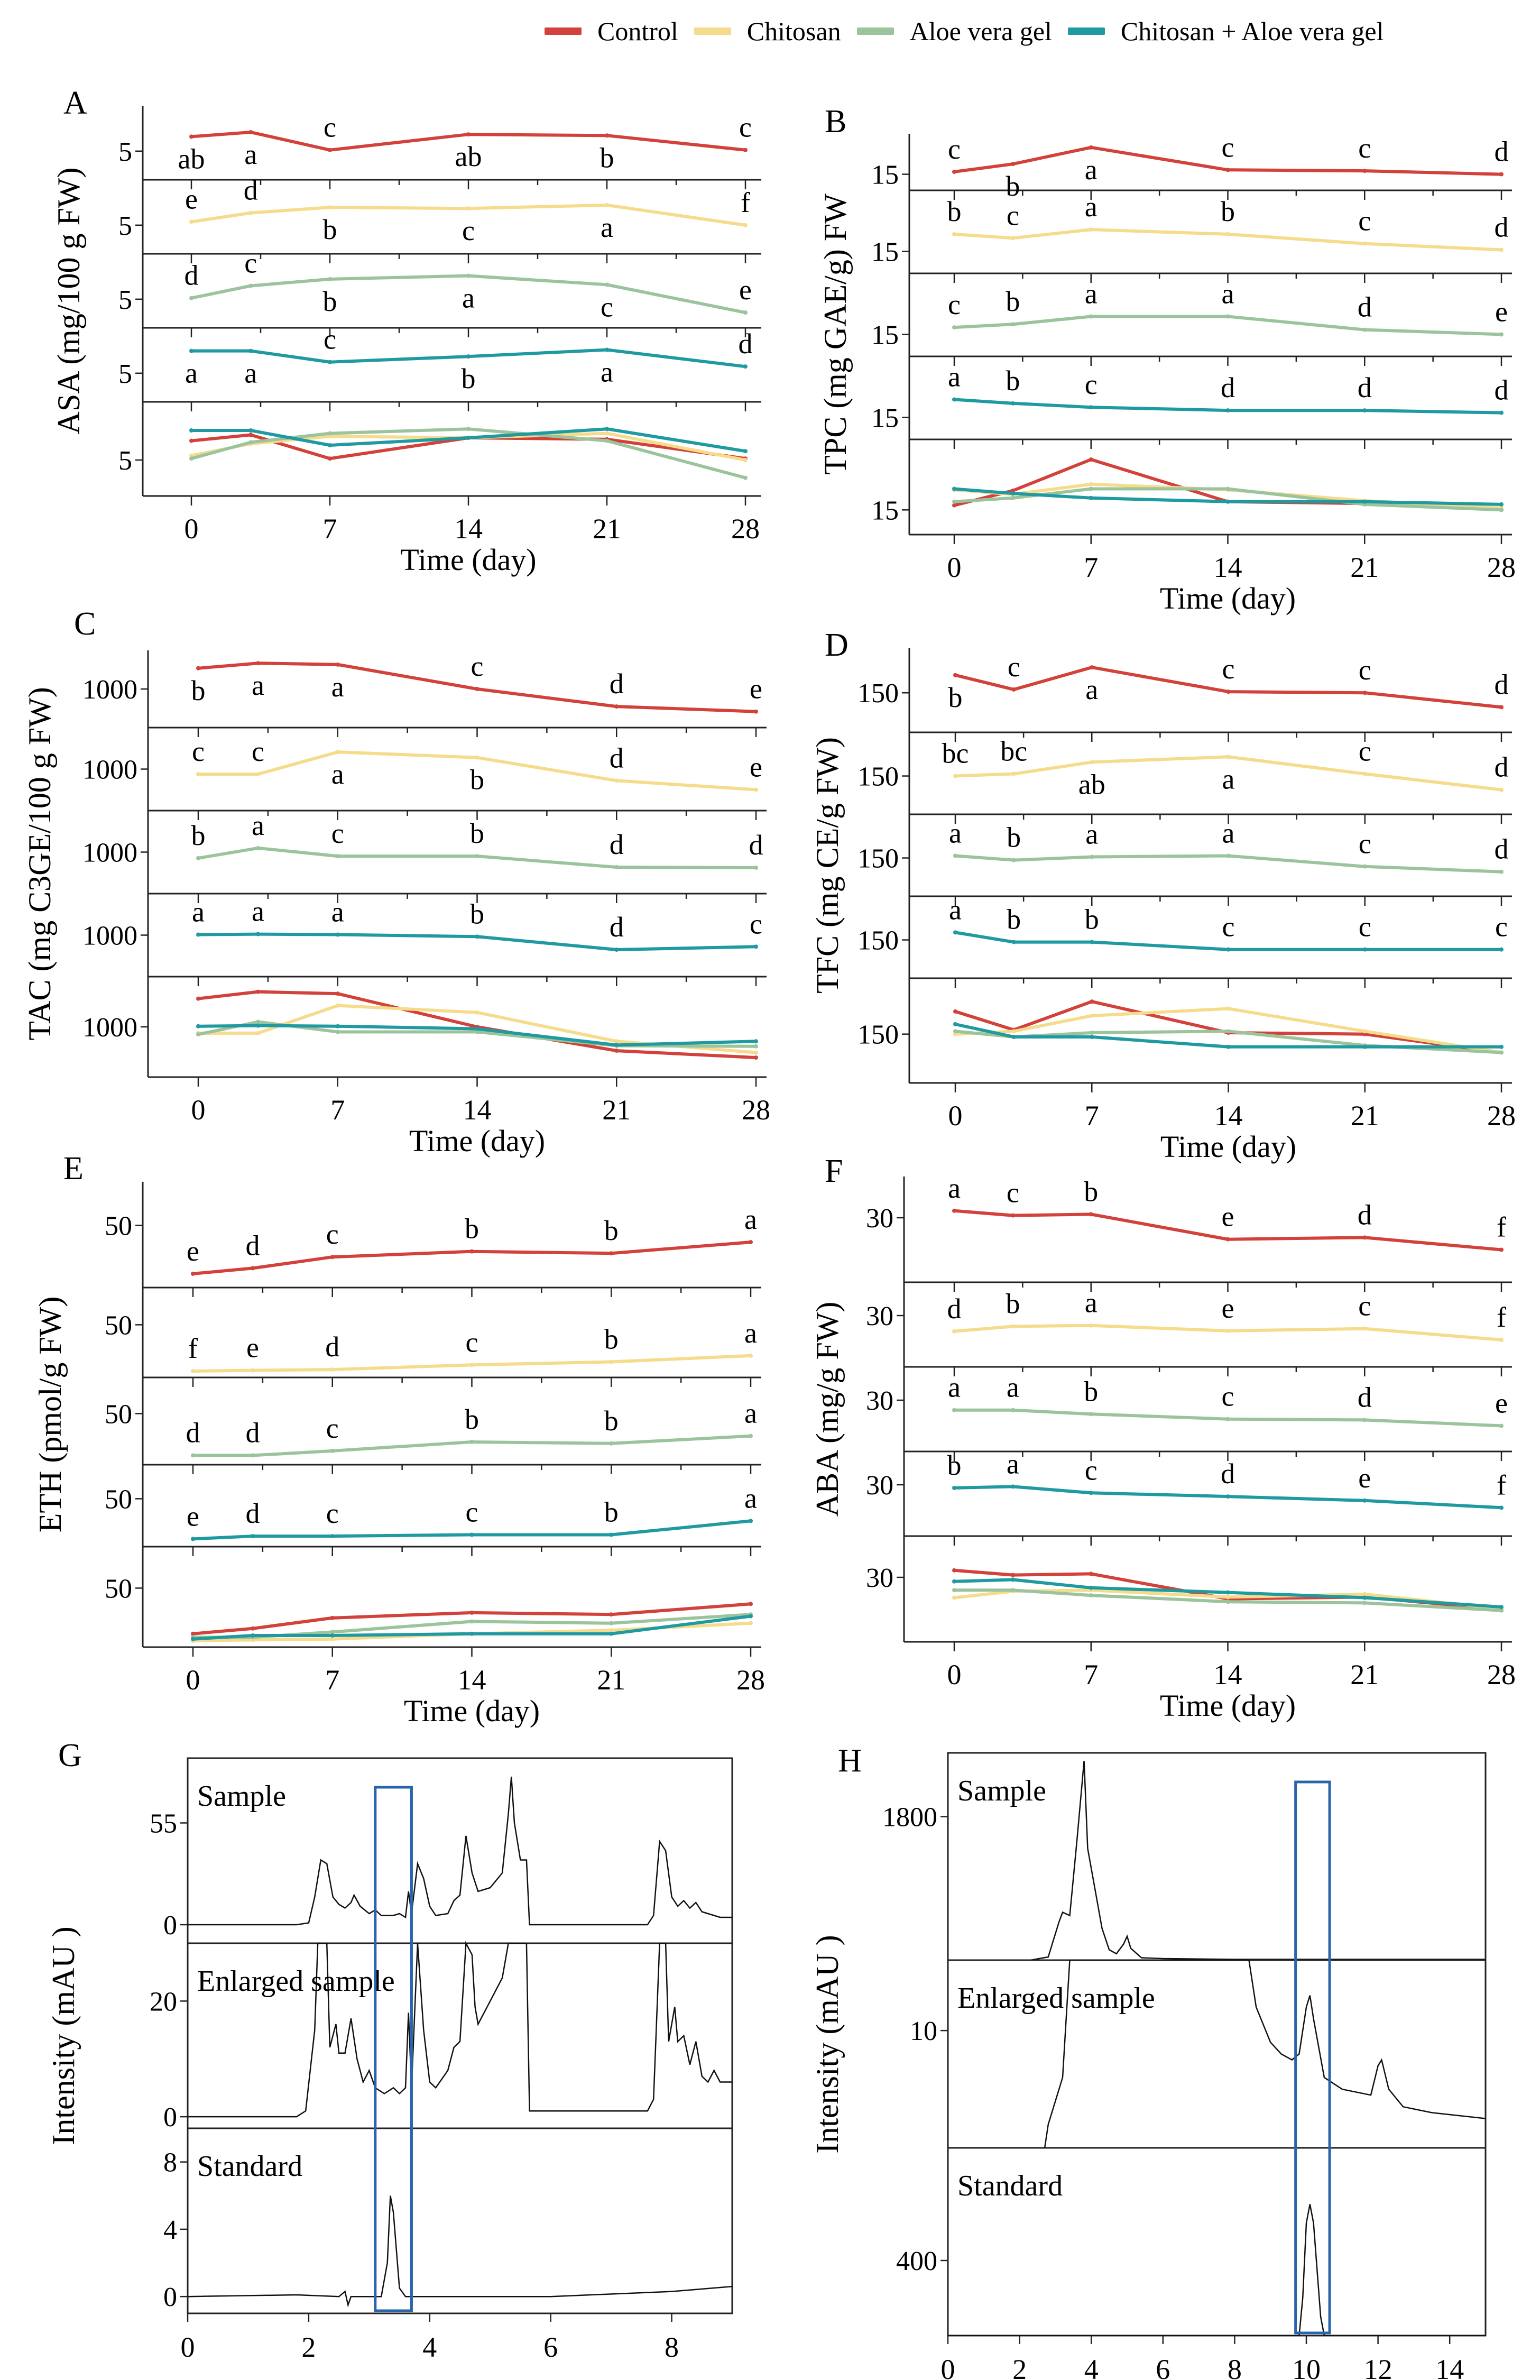 The image size is (1540, 2380). Describe the element at coordinates (1191, 398) in the screenshot. I see `subplot-chitosan-aloe-vera-gel: 15 a b c d d d` at that location.